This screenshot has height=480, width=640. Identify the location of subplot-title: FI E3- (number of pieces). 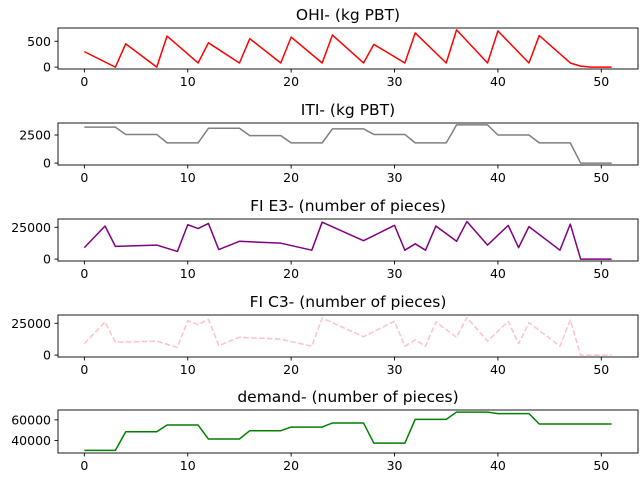
(348, 206).